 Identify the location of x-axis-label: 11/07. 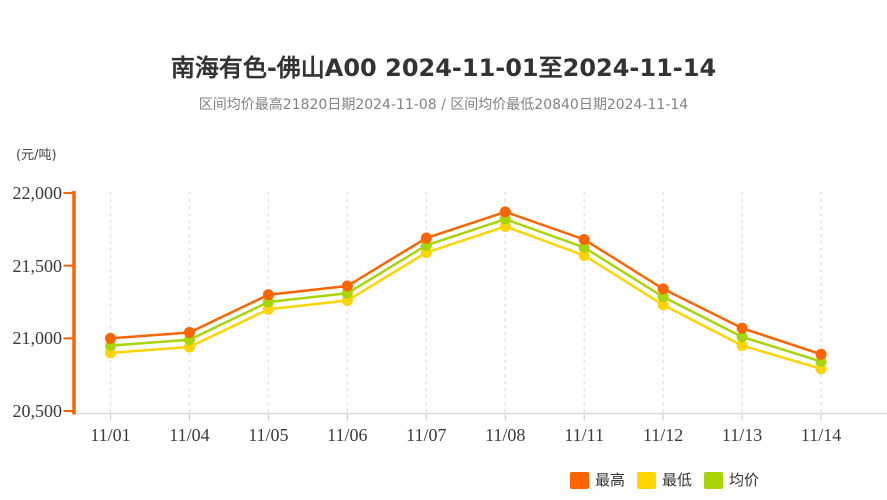
(426, 435).